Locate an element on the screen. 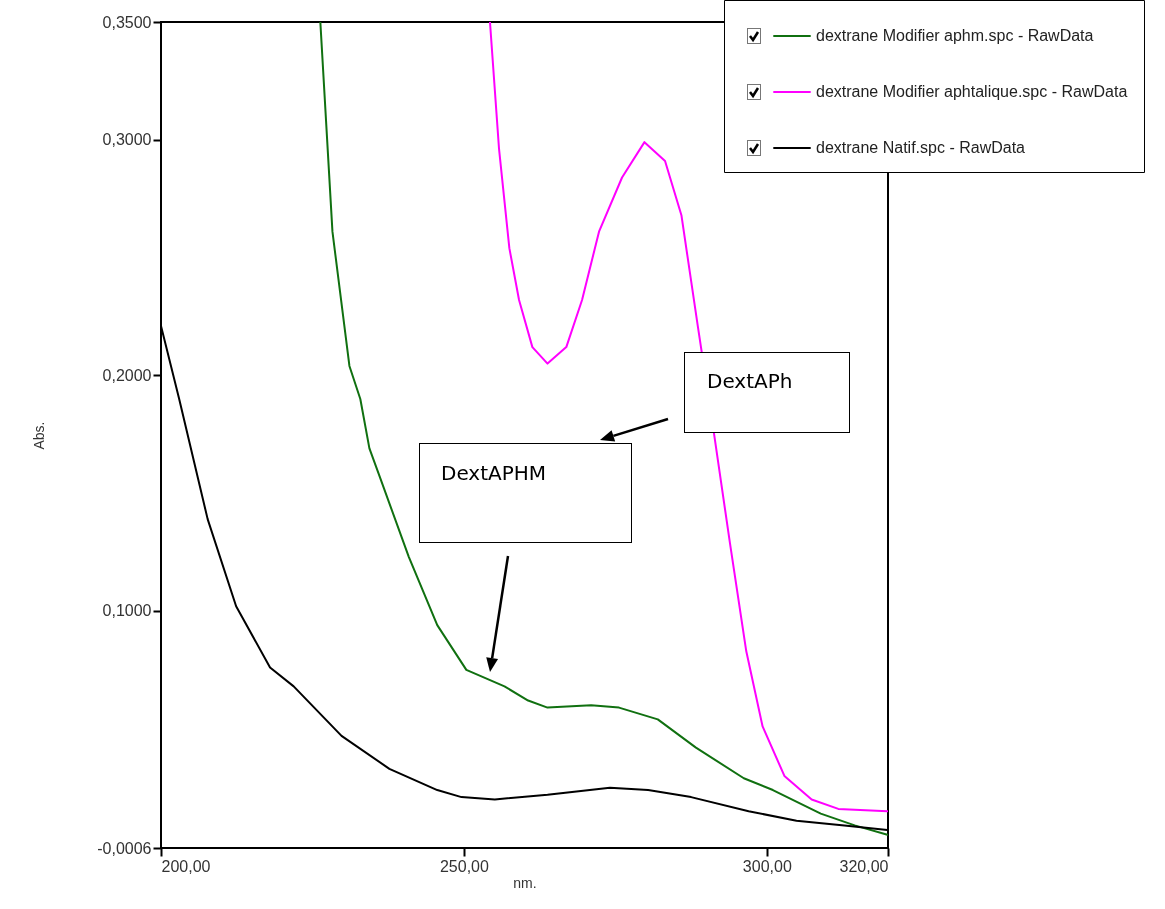 The height and width of the screenshot is (909, 1165). y-tick-label: -0,0006 is located at coordinates (124, 848).